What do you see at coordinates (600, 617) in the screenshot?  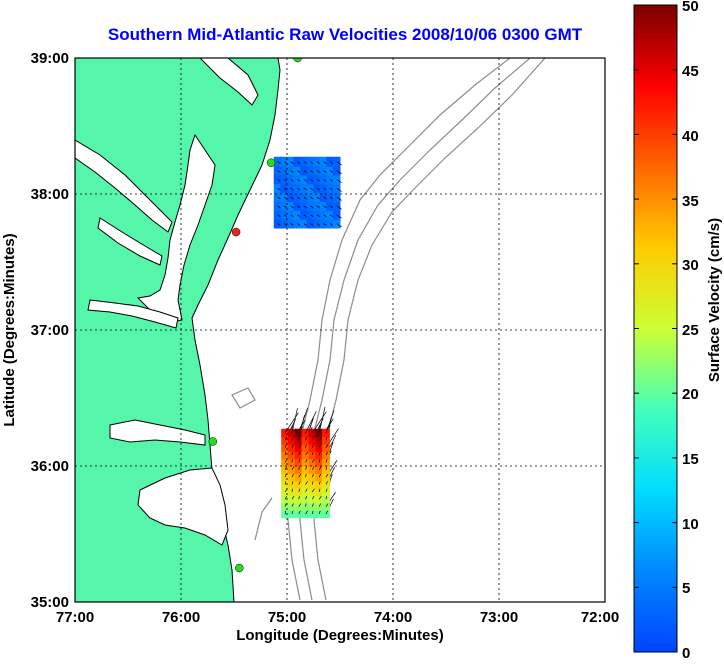 I see `x-tick-label: 72:00` at bounding box center [600, 617].